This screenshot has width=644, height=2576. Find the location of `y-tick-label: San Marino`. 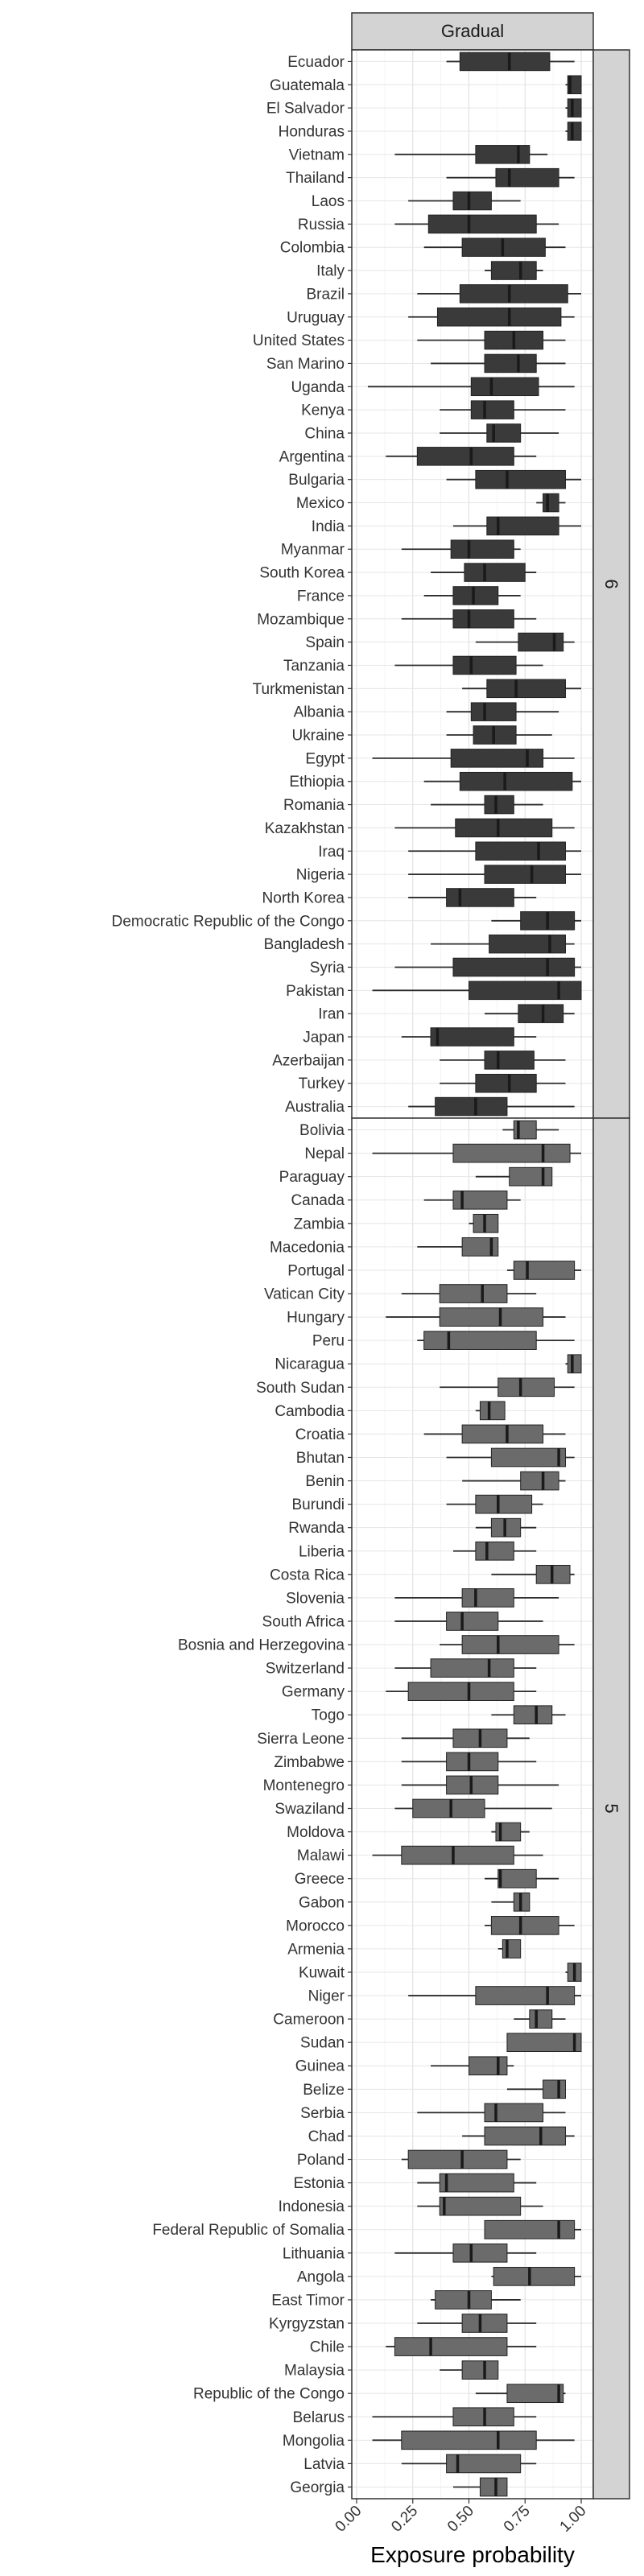

y-tick-label: San Marino is located at coordinates (305, 364).